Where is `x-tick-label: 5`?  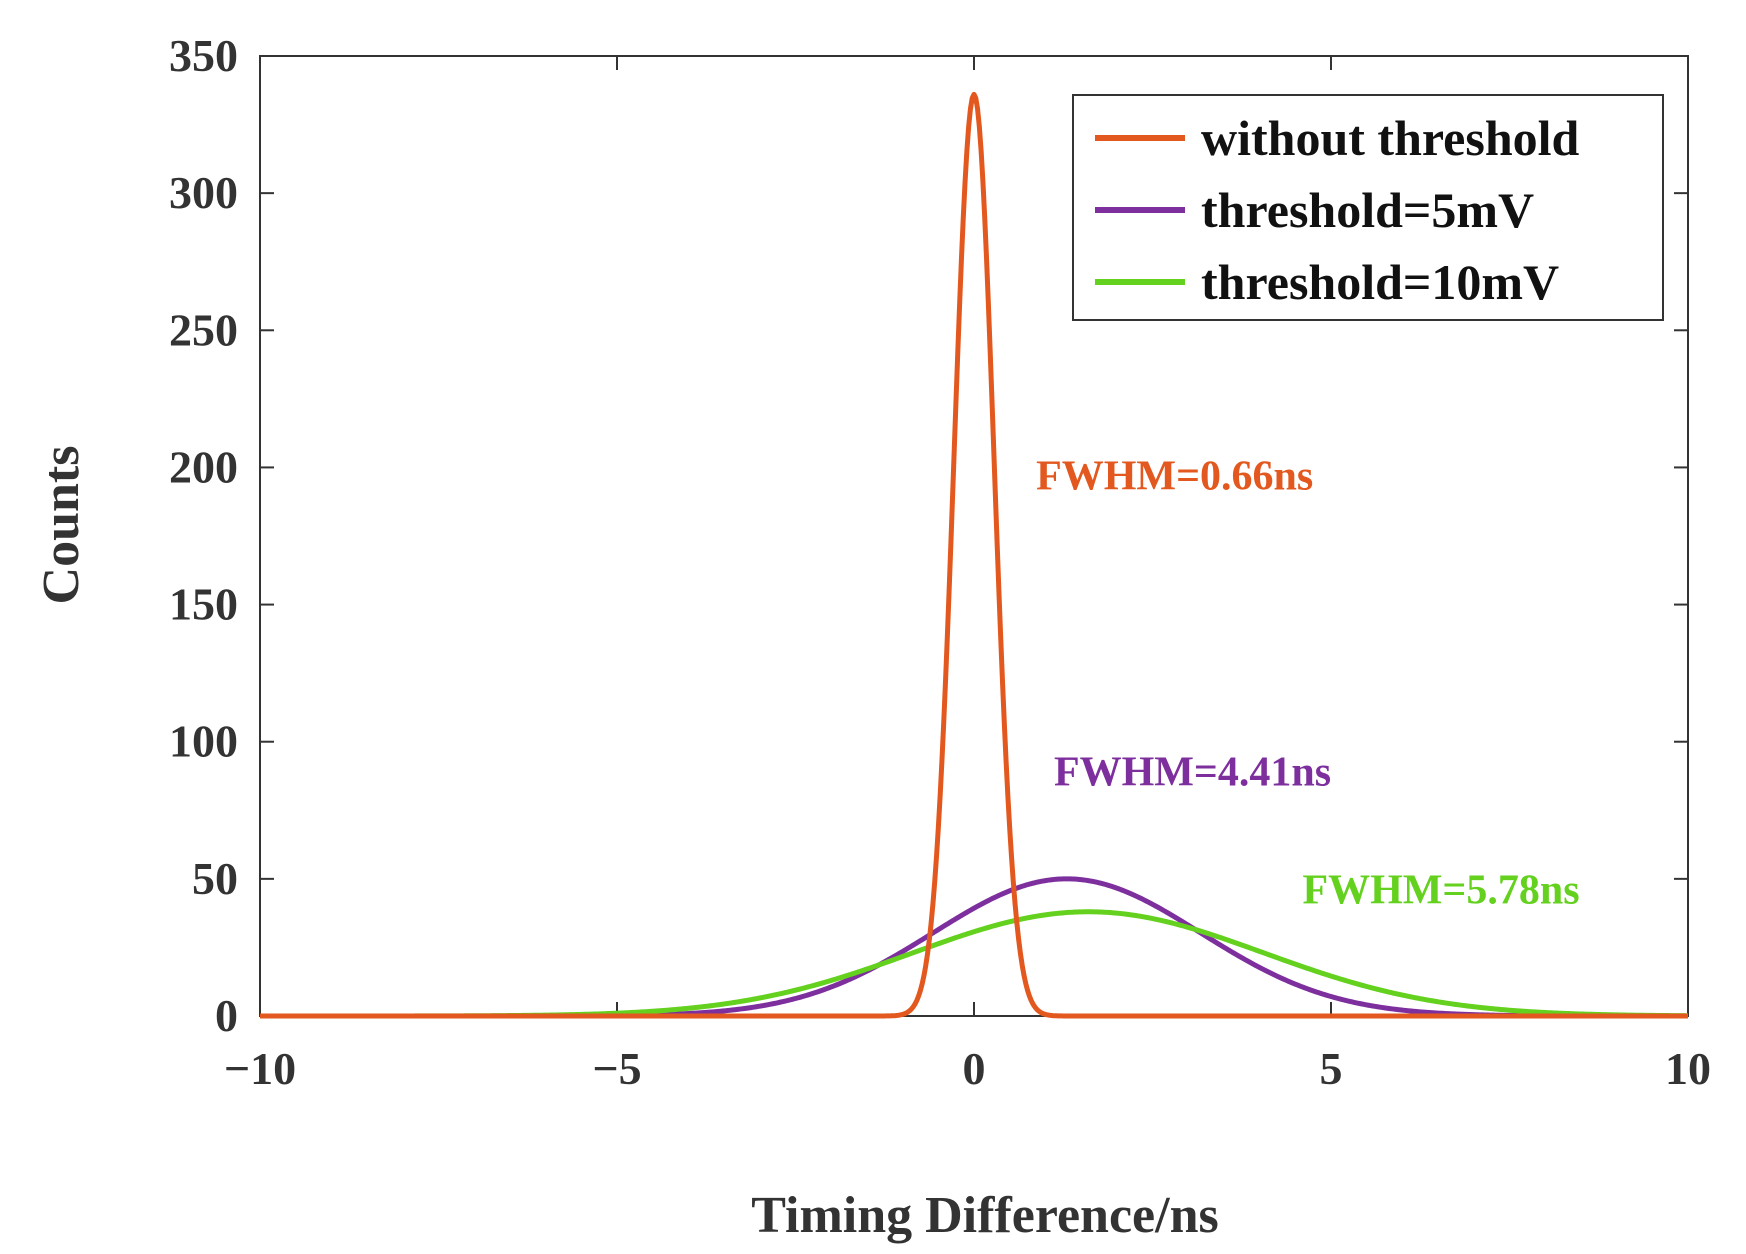
x-tick-label: 5 is located at coordinates (1331, 1068).